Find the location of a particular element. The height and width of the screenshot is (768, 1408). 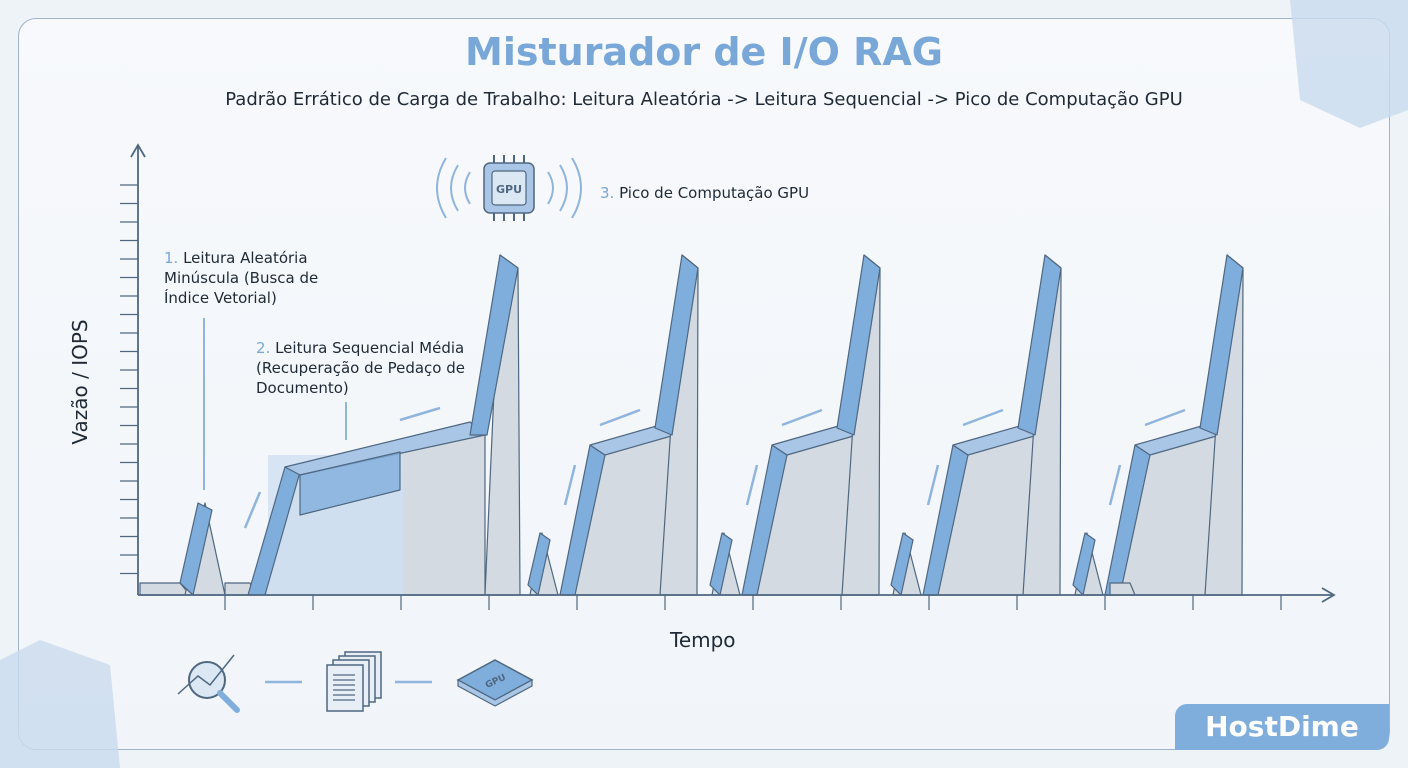

magnifier-handle is located at coordinates (228, 701).